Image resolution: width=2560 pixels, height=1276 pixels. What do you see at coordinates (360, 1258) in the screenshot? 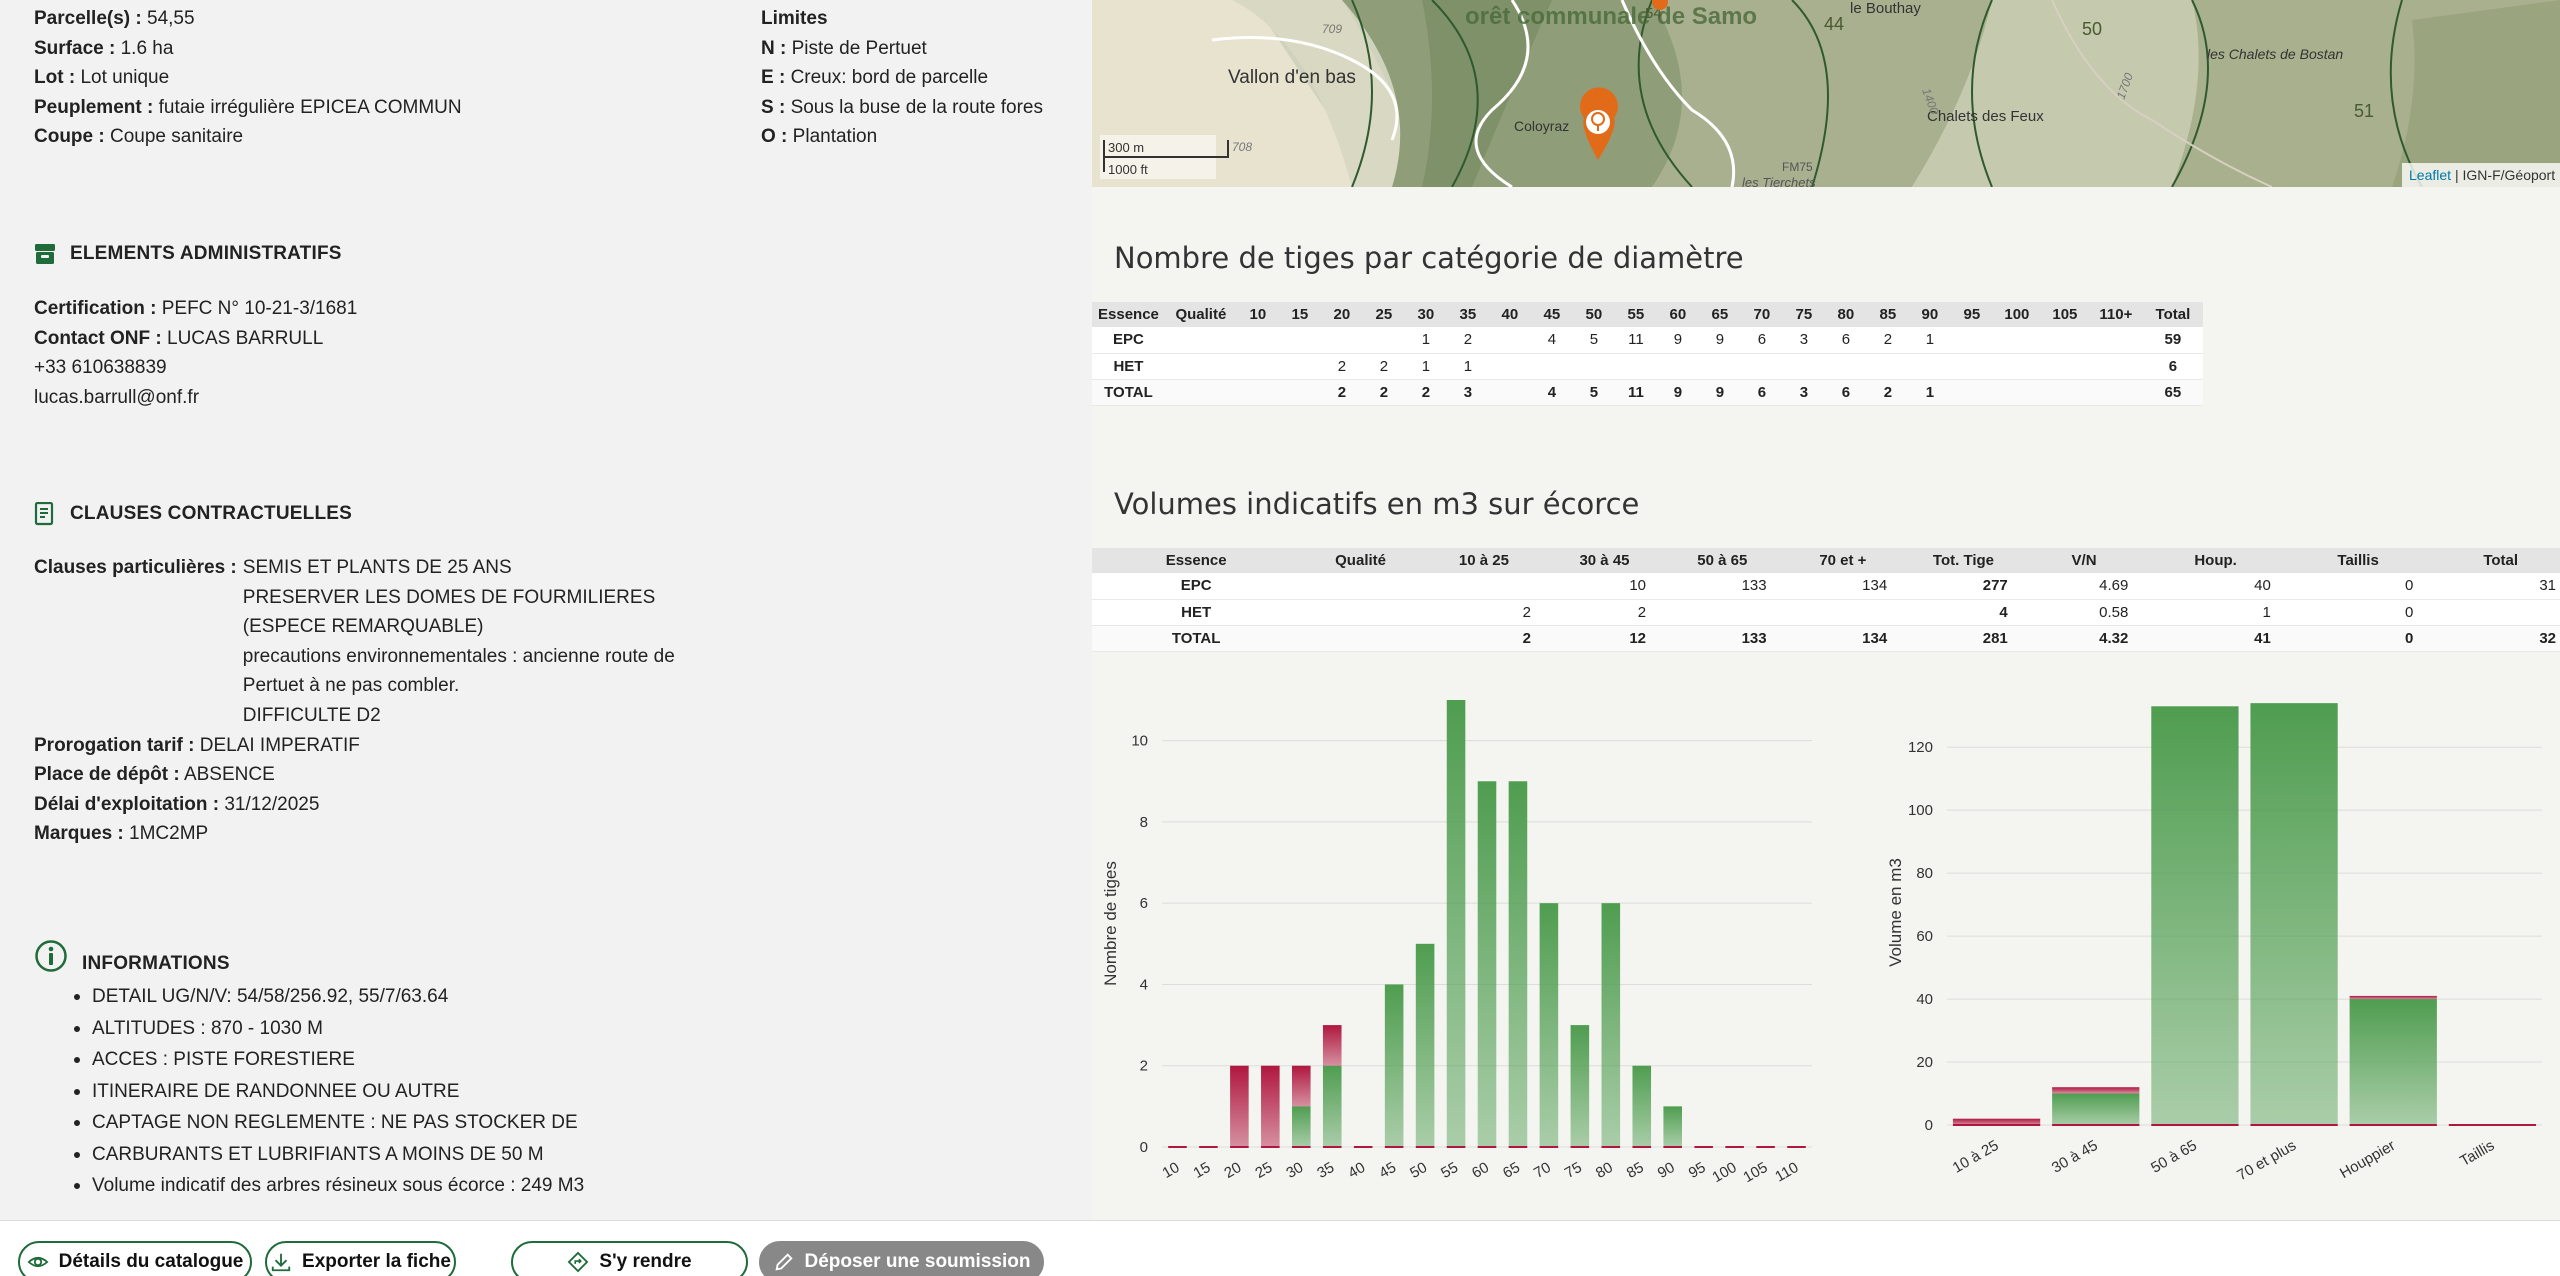
I see `export-button: Exporter la fiche` at bounding box center [360, 1258].